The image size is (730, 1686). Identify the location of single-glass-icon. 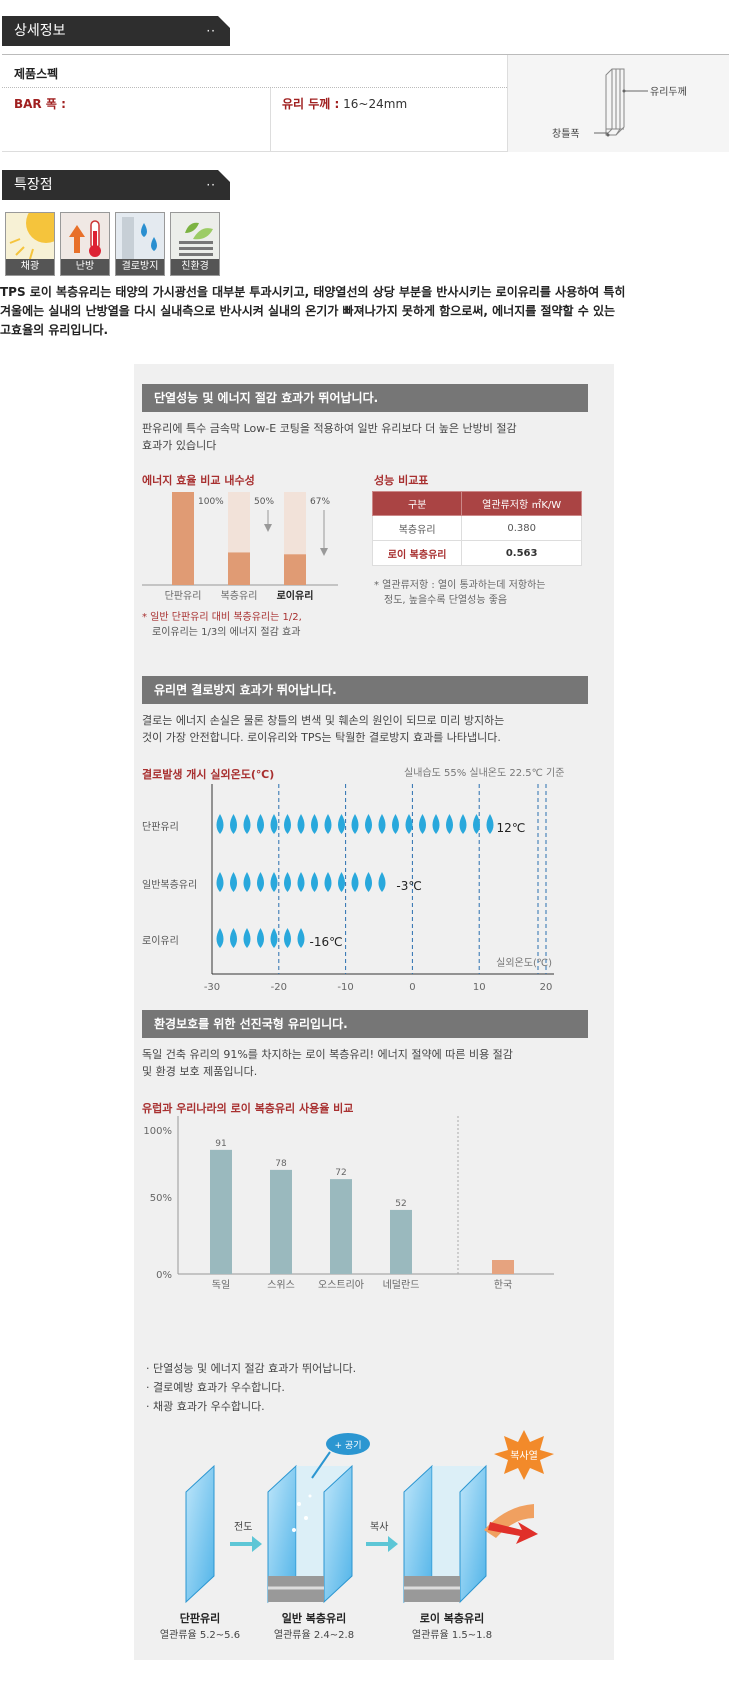
(200, 1534).